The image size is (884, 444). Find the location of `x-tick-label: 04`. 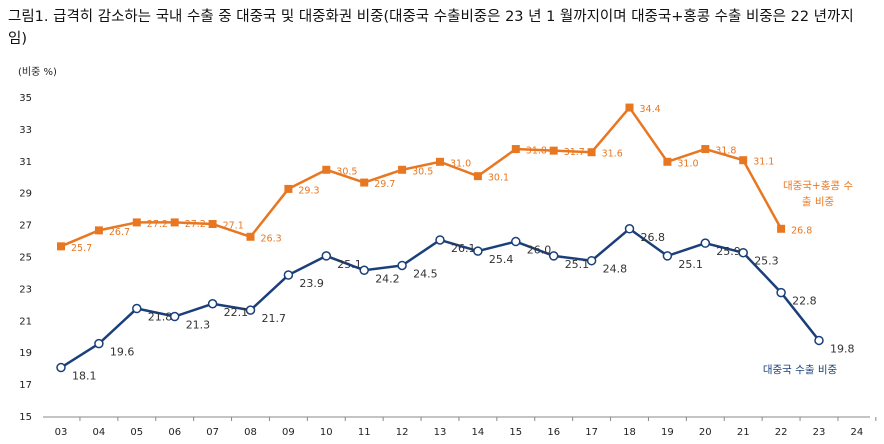

x-tick-label: 04 is located at coordinates (99, 432).